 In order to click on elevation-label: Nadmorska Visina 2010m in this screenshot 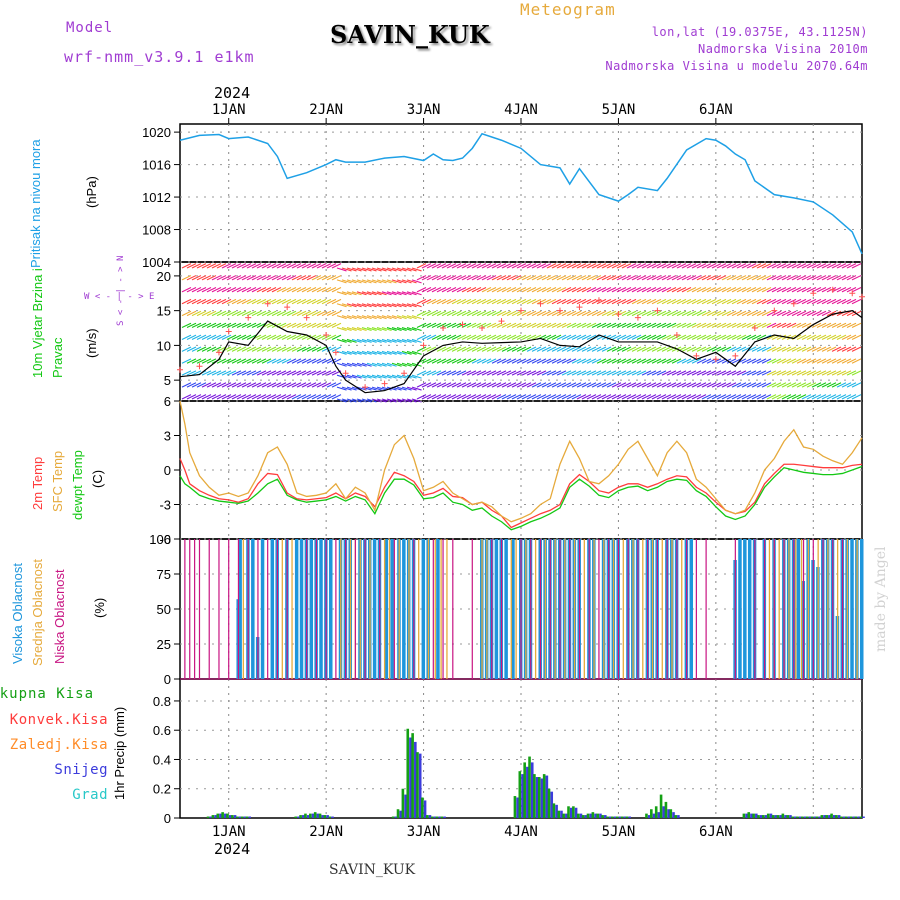, I will do `click(783, 49)`.